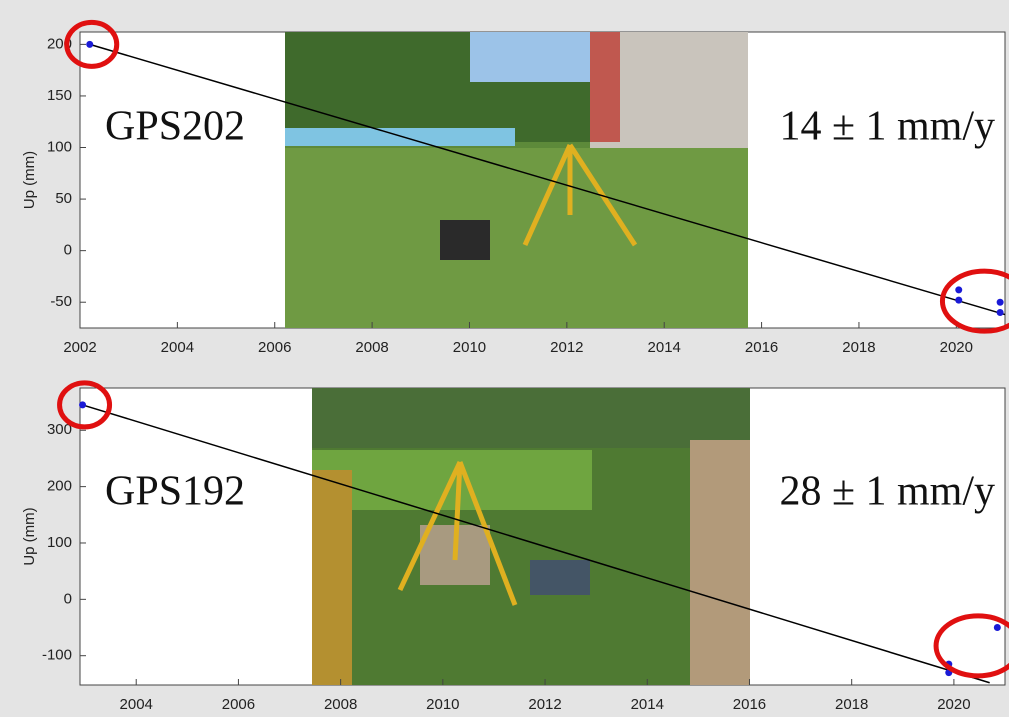  I want to click on y-tick-label: -50, so click(61, 301).